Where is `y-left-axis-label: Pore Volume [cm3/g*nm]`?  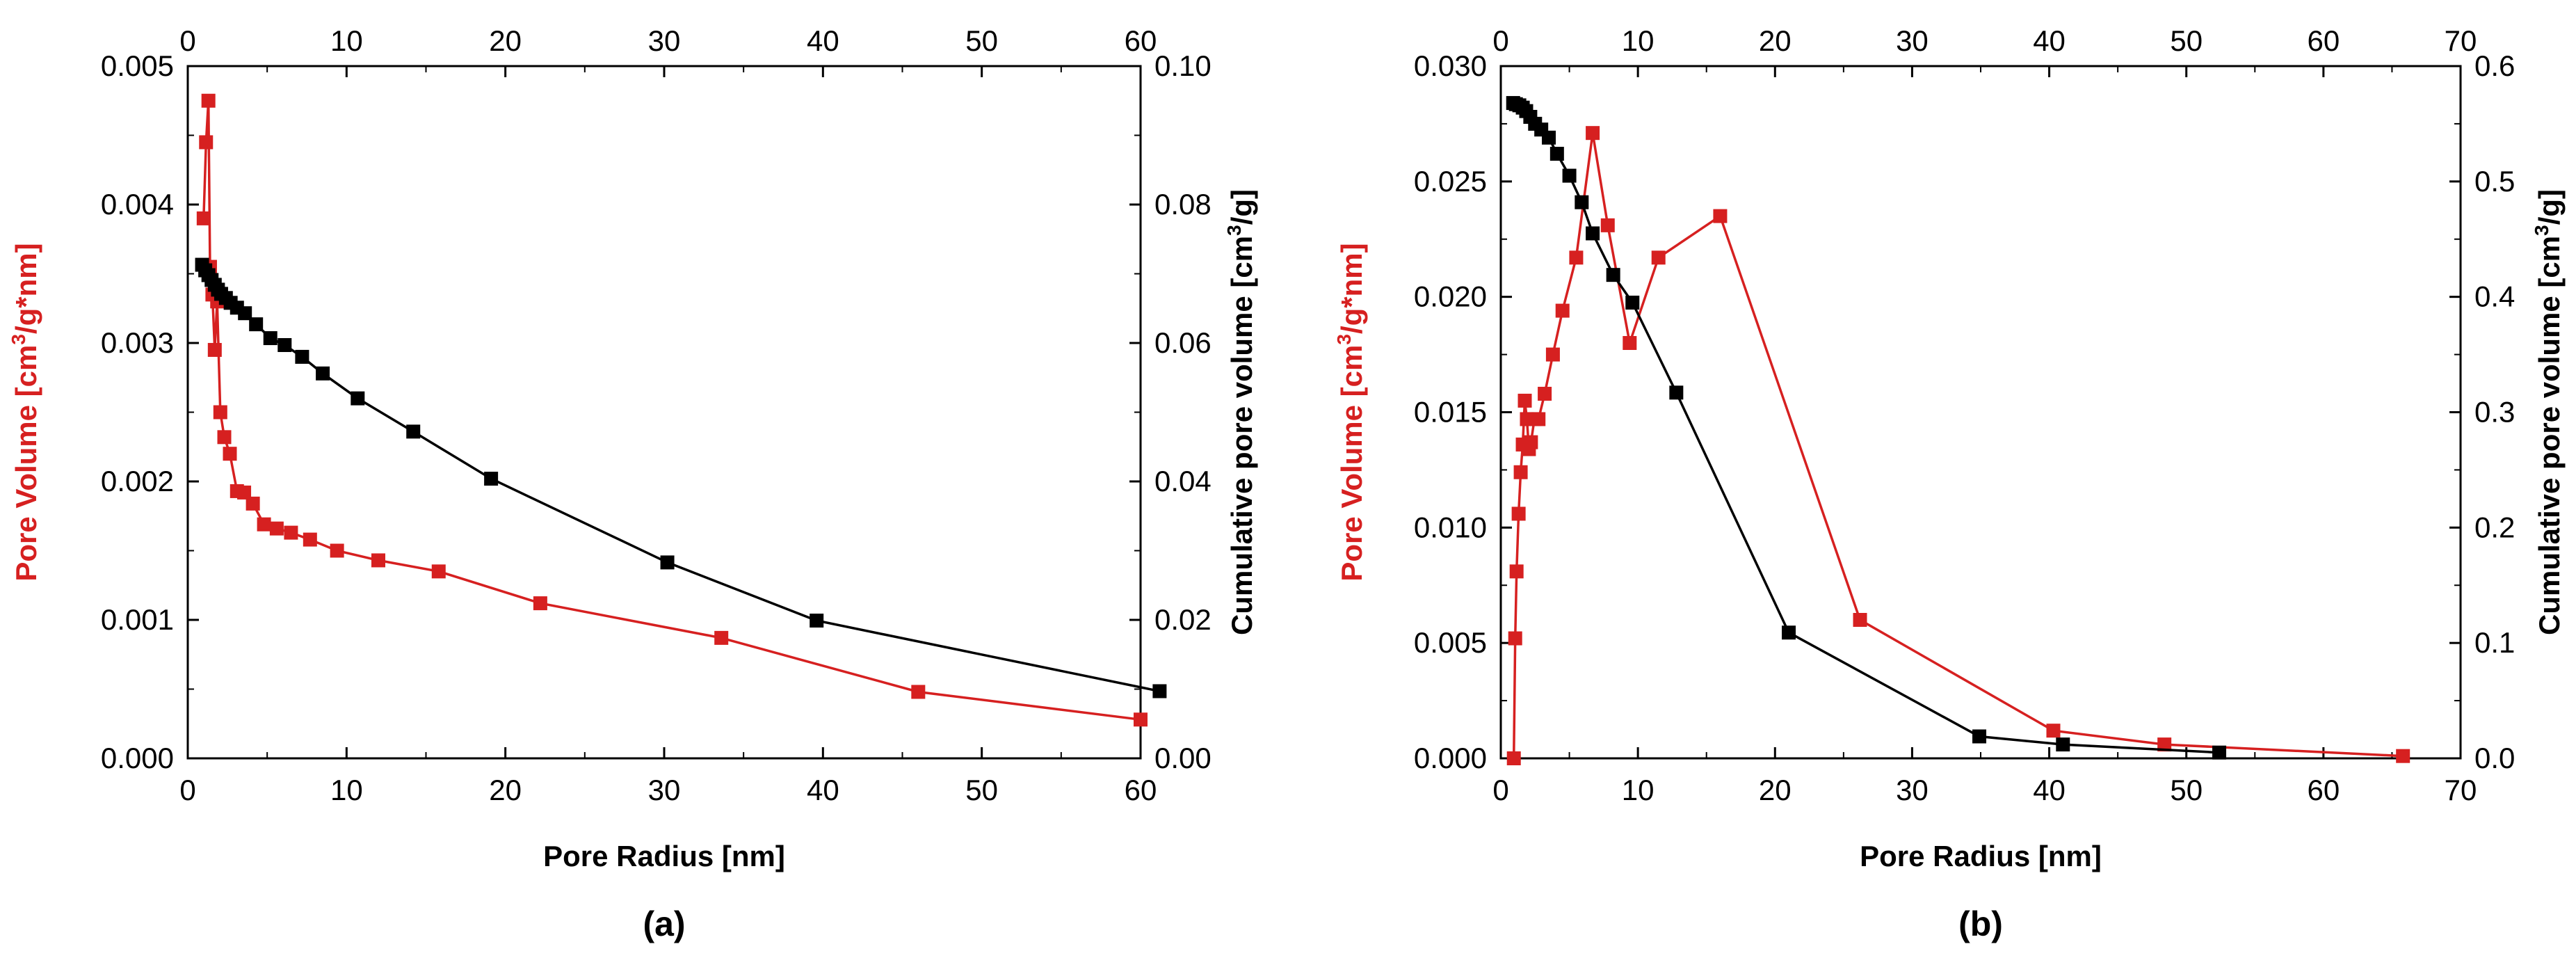 y-left-axis-label: Pore Volume [cm3/g*nm] is located at coordinates (25, 412).